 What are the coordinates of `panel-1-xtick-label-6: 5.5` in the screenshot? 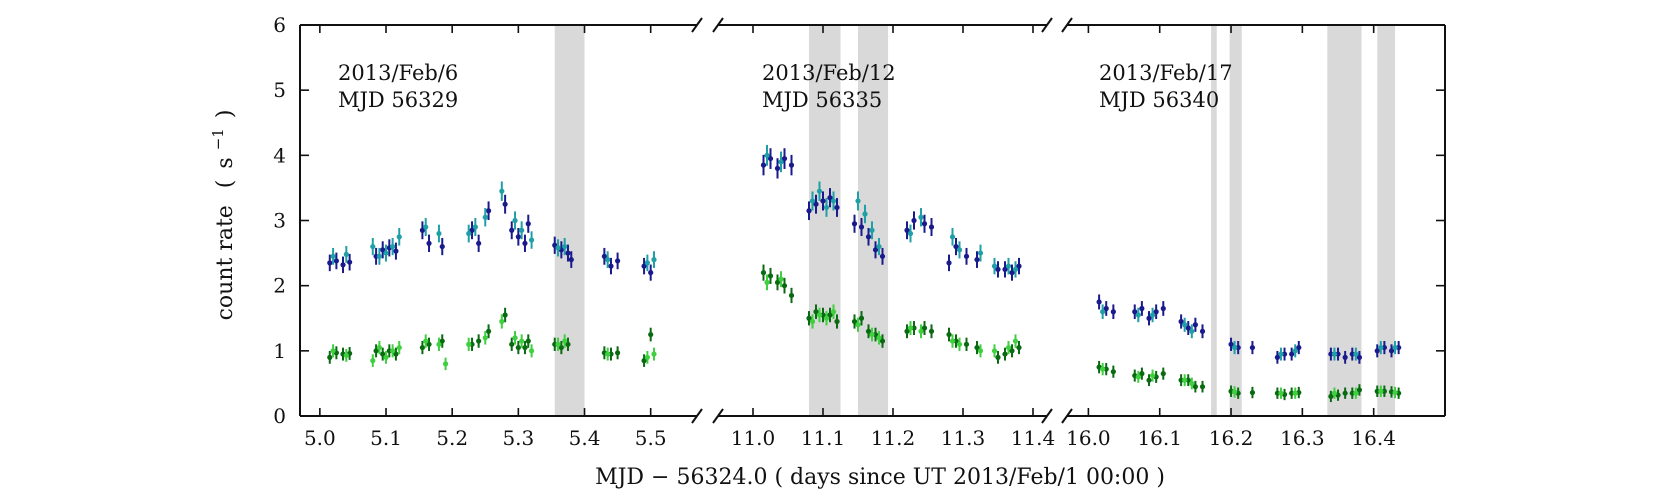 It's located at (651, 438).